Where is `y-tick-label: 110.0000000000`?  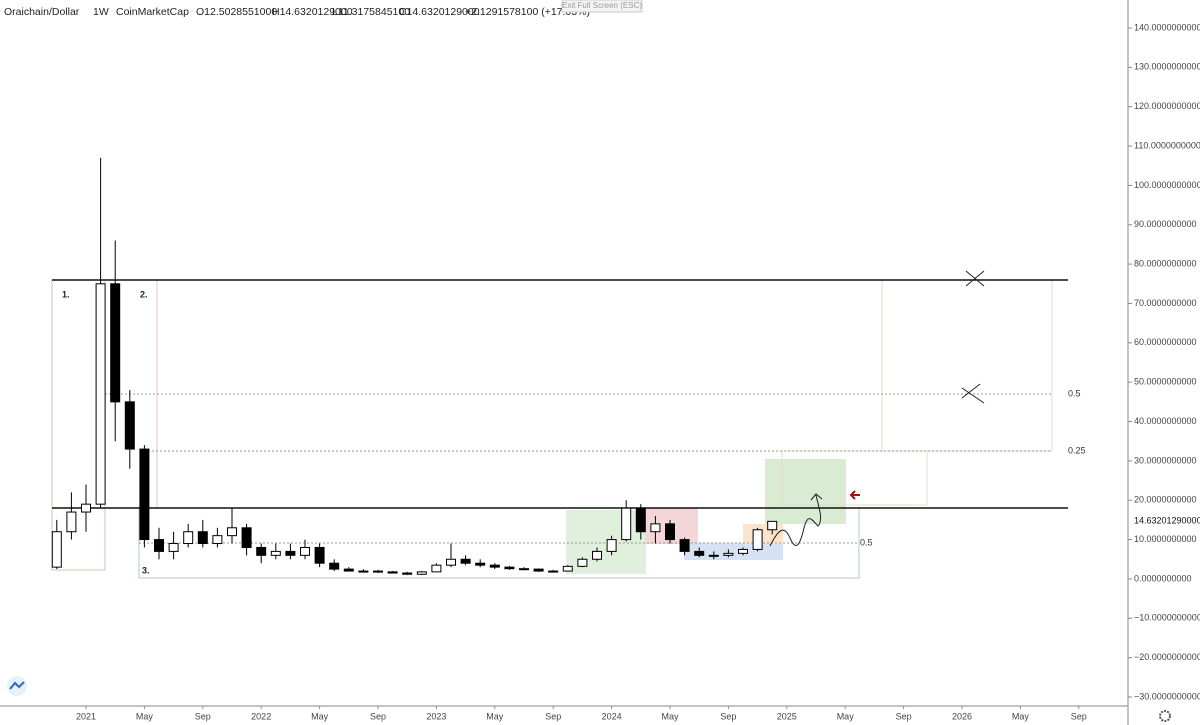 y-tick-label: 110.0000000000 is located at coordinates (1167, 145).